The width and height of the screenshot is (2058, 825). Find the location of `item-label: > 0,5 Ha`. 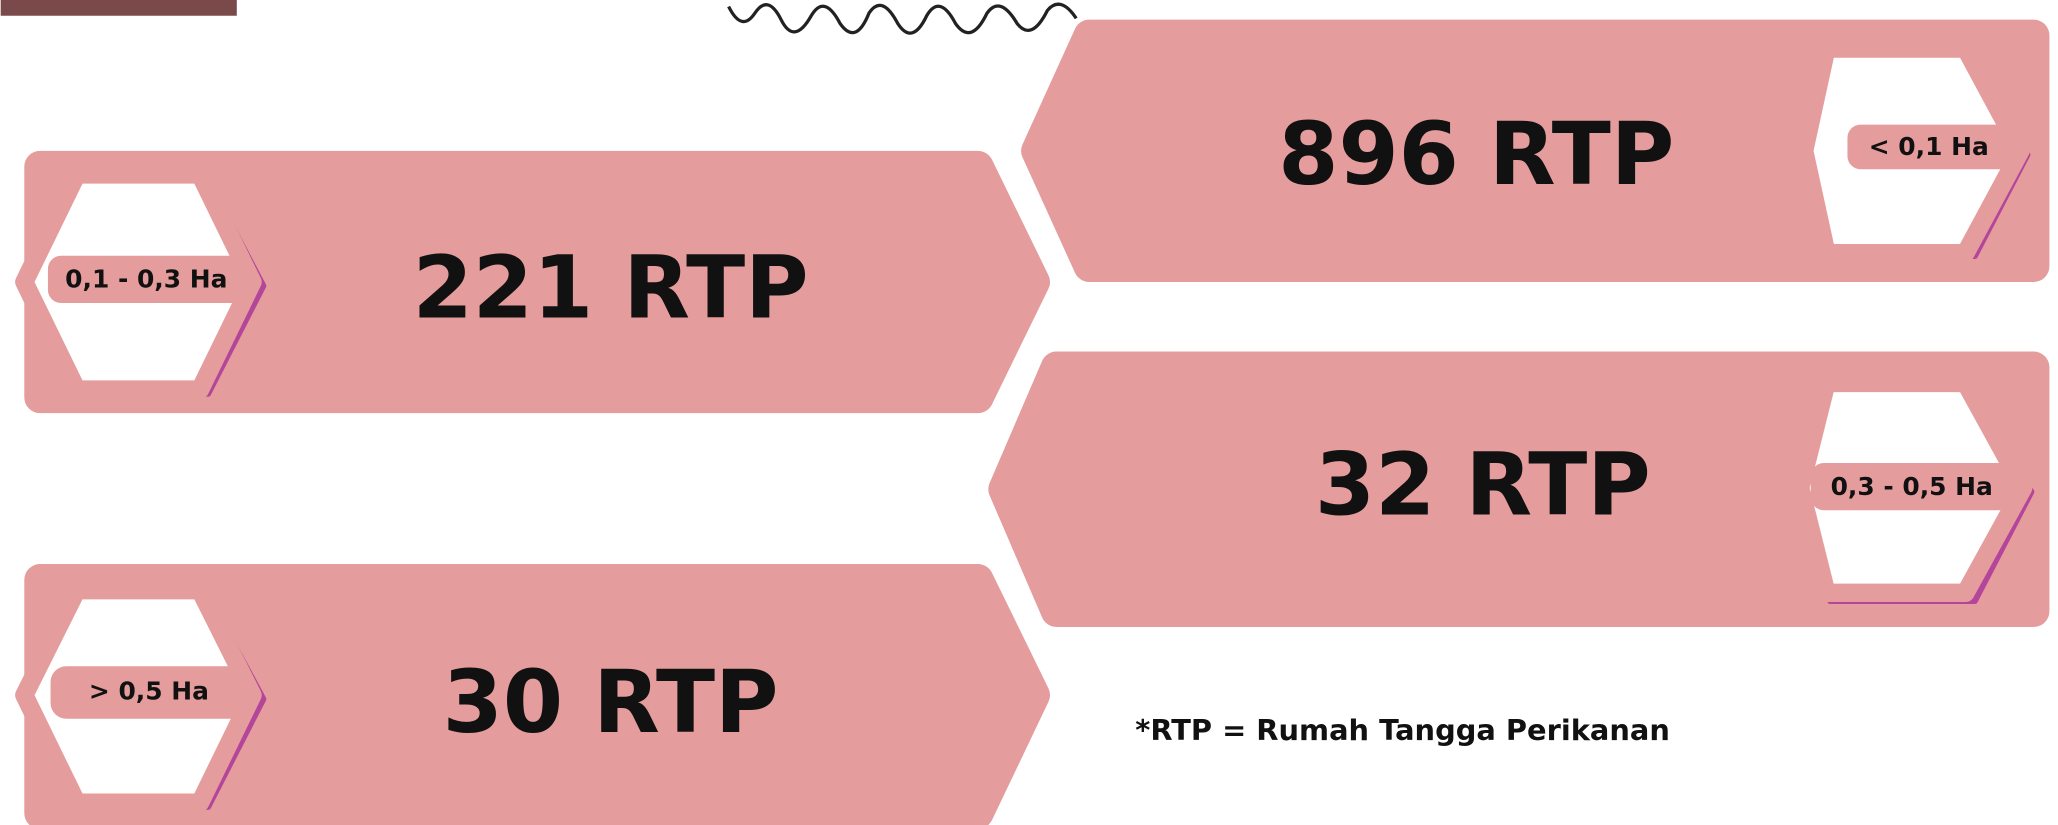

item-label: > 0,5 Ha is located at coordinates (149, 691).